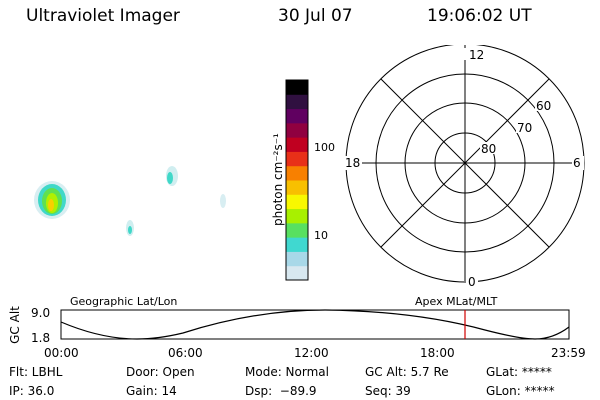 The image size is (600, 400). I want to click on timeline-xtick-0600: 06:00, so click(185, 353).